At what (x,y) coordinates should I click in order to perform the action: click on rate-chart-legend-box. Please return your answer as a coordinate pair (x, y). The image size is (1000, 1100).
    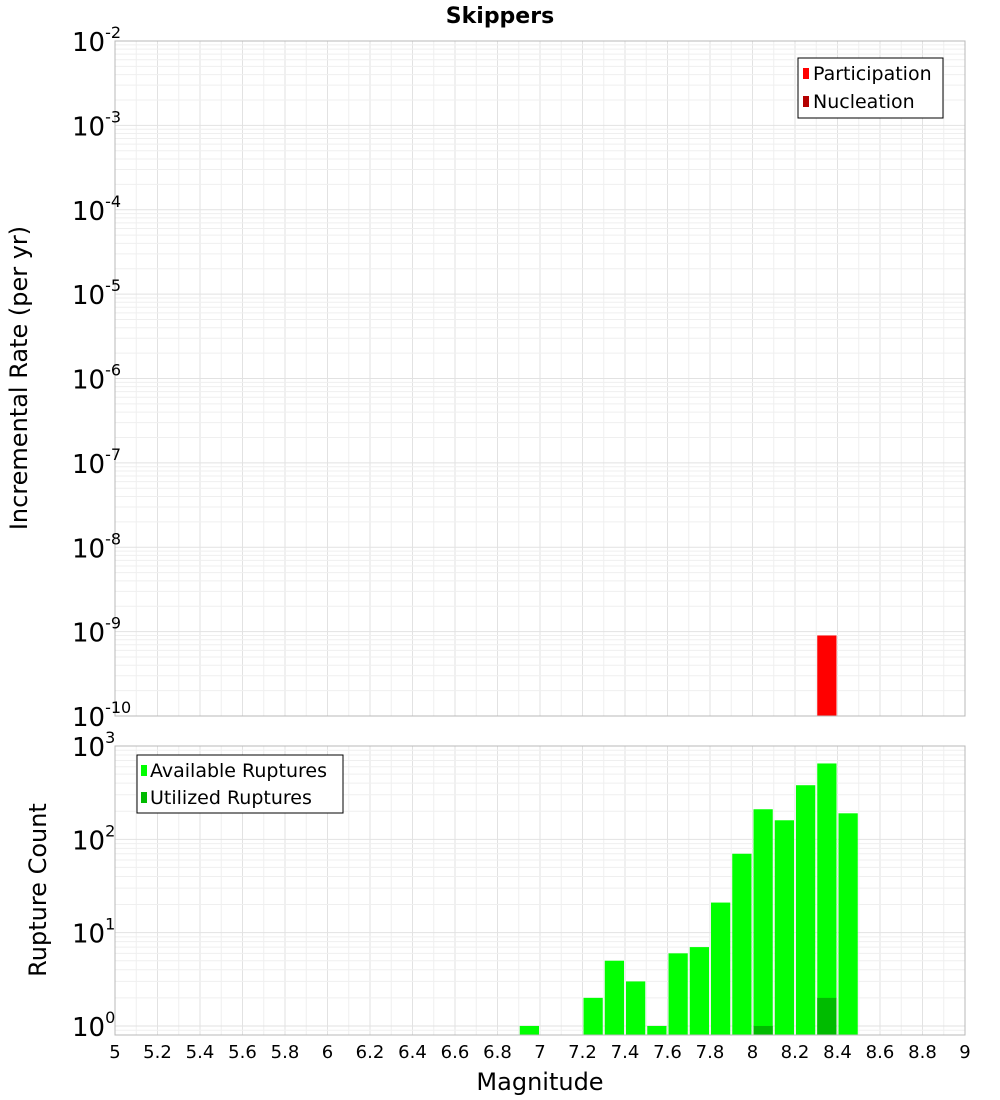
    Looking at the image, I should click on (870, 88).